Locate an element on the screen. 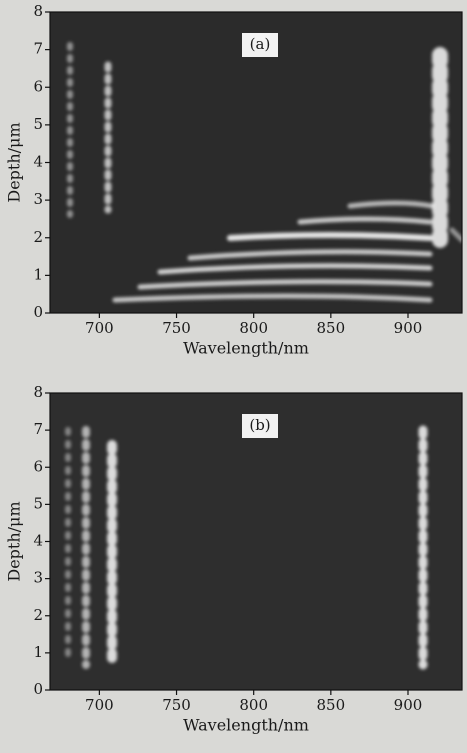 This screenshot has width=467, height=753. annotation: (a) is located at coordinates (260, 44).